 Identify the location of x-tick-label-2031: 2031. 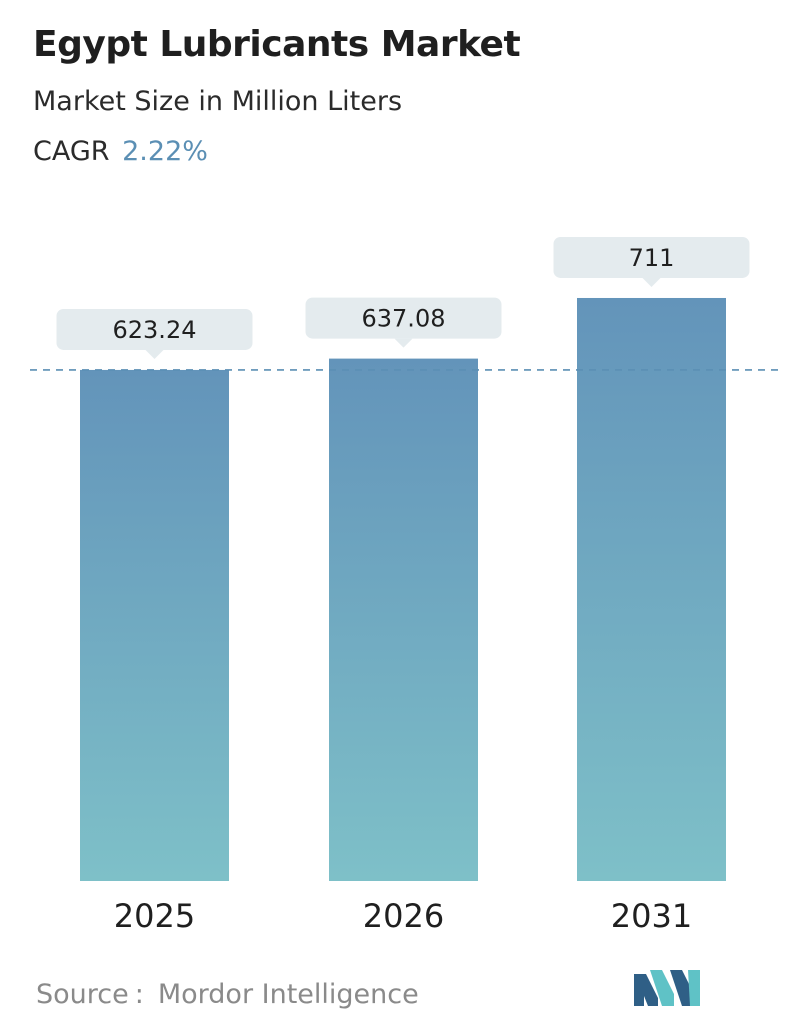
(651, 916).